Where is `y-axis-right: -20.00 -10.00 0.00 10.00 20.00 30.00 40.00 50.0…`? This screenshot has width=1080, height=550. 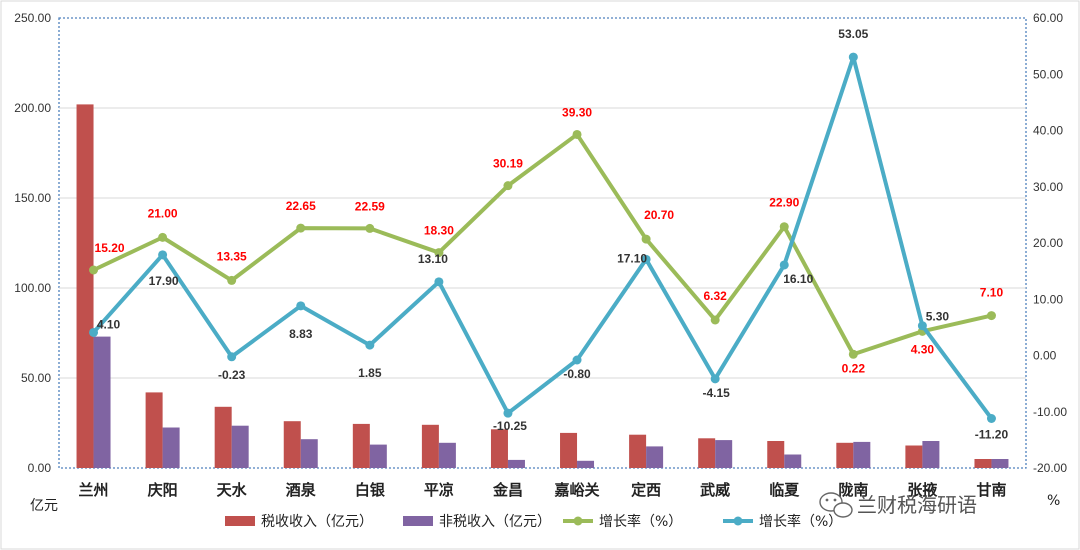 y-axis-right: -20.00 -10.00 0.00 10.00 20.00 30.00 40.00 50.0… is located at coordinates (1050, 243).